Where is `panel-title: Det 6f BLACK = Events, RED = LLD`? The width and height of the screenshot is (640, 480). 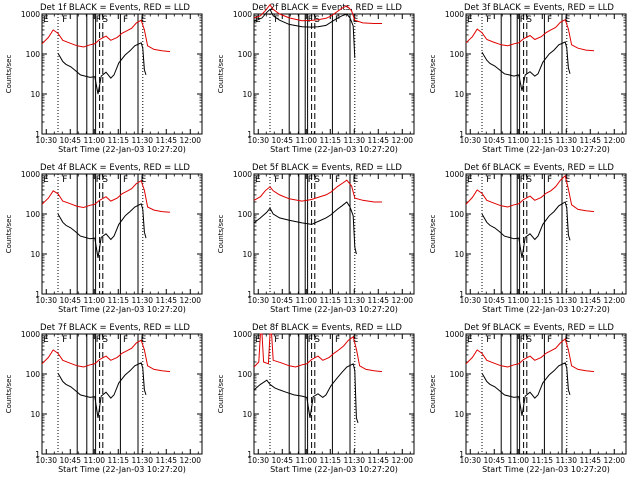
panel-title: Det 6f BLACK = Events, RED = LLD is located at coordinates (539, 168).